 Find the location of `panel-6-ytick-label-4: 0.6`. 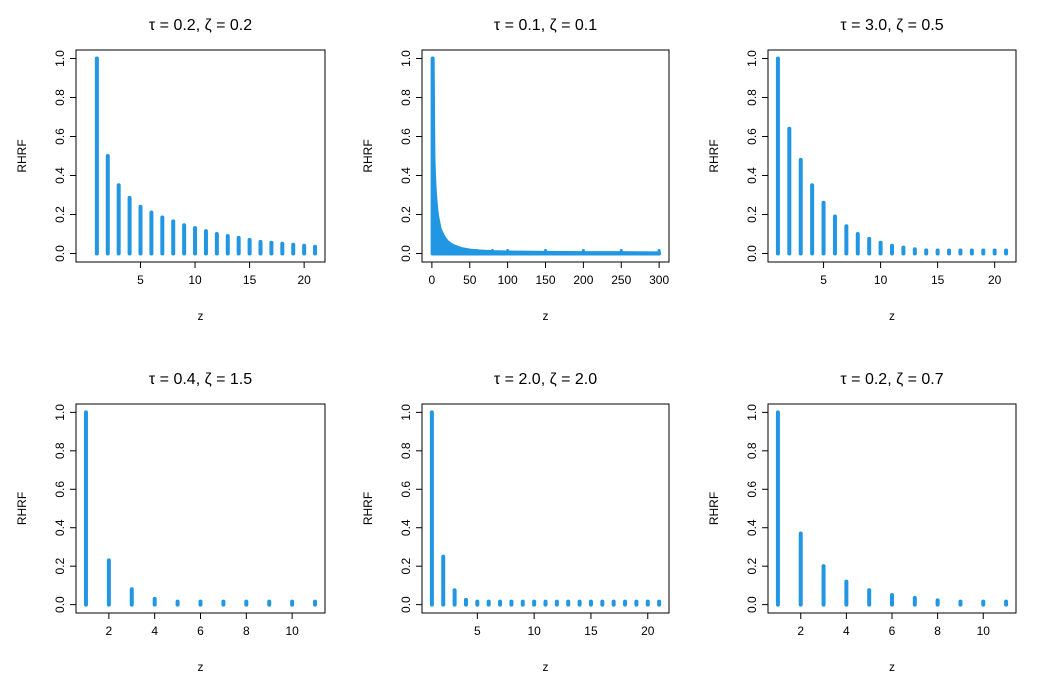

panel-6-ytick-label-4: 0.6 is located at coordinates (752, 489).